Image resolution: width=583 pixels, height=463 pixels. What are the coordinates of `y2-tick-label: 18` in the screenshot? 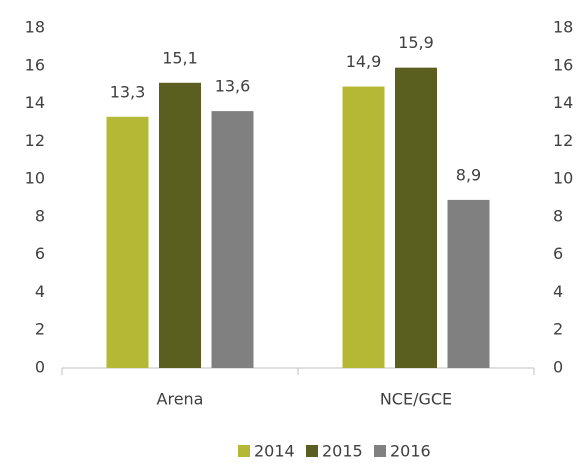 It's located at (563, 27).